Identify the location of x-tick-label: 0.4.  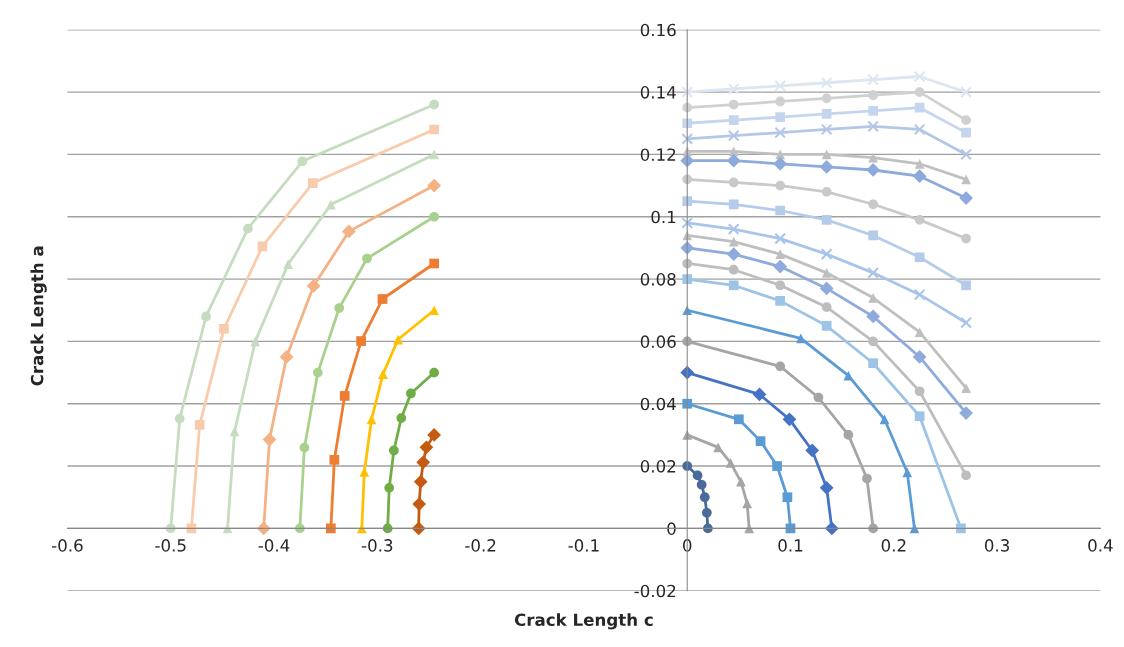
(1100, 545).